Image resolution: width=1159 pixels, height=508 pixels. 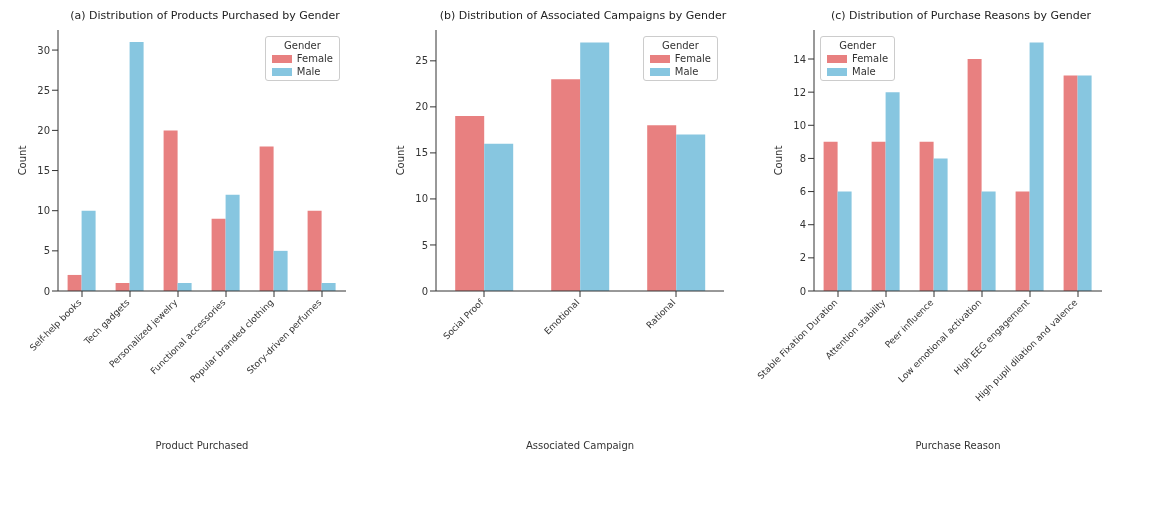 What do you see at coordinates (802, 258) in the screenshot?
I see `y-tick-label: 2` at bounding box center [802, 258].